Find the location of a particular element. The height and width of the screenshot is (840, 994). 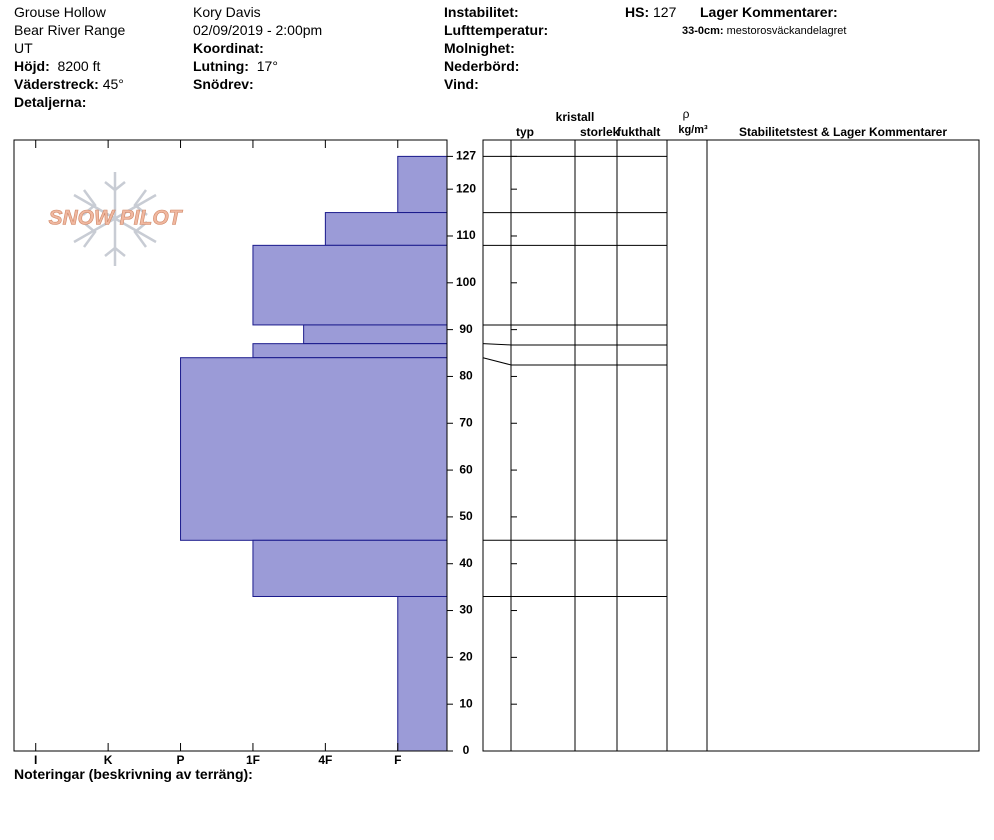

instability: Instabilitet: is located at coordinates (481, 12).